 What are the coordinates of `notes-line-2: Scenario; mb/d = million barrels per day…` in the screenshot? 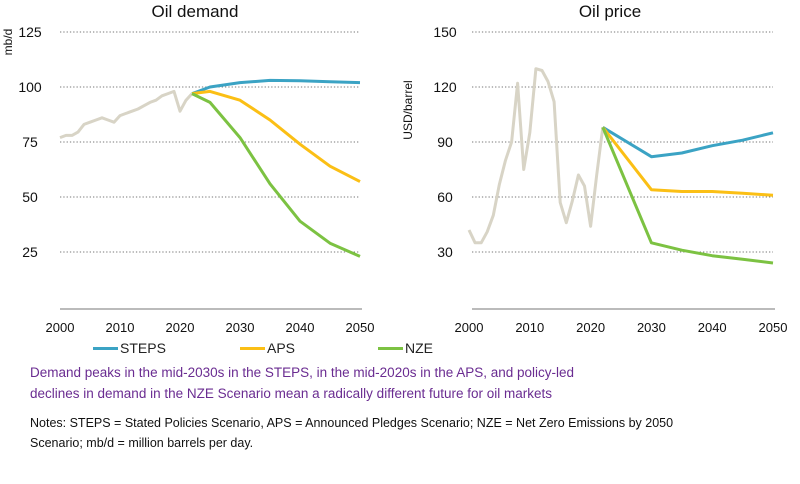 It's located at (142, 443).